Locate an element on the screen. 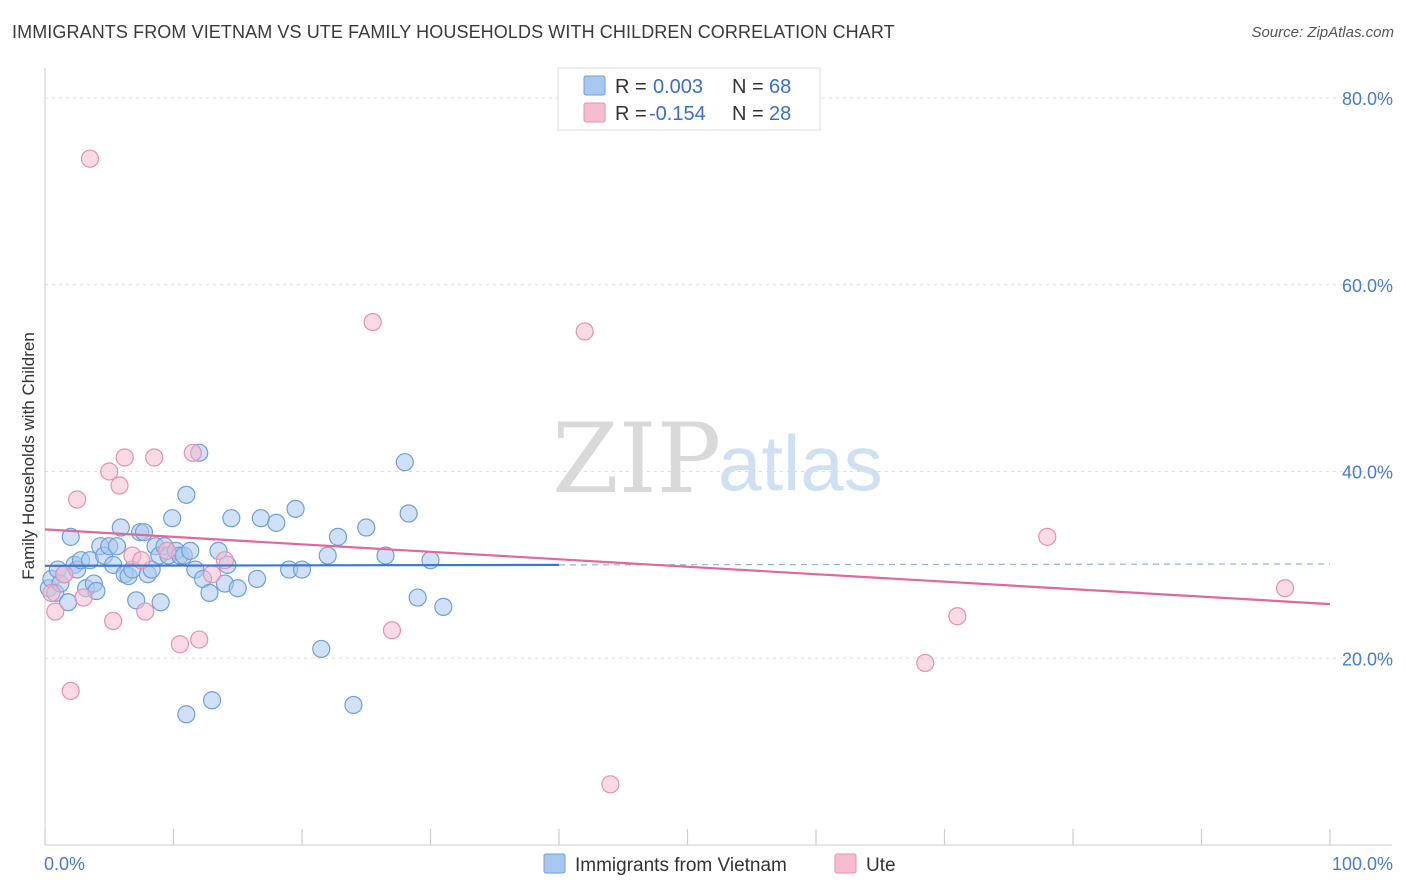 The height and width of the screenshot is (892, 1406). watermark-zip: ZIP is located at coordinates (636, 459).